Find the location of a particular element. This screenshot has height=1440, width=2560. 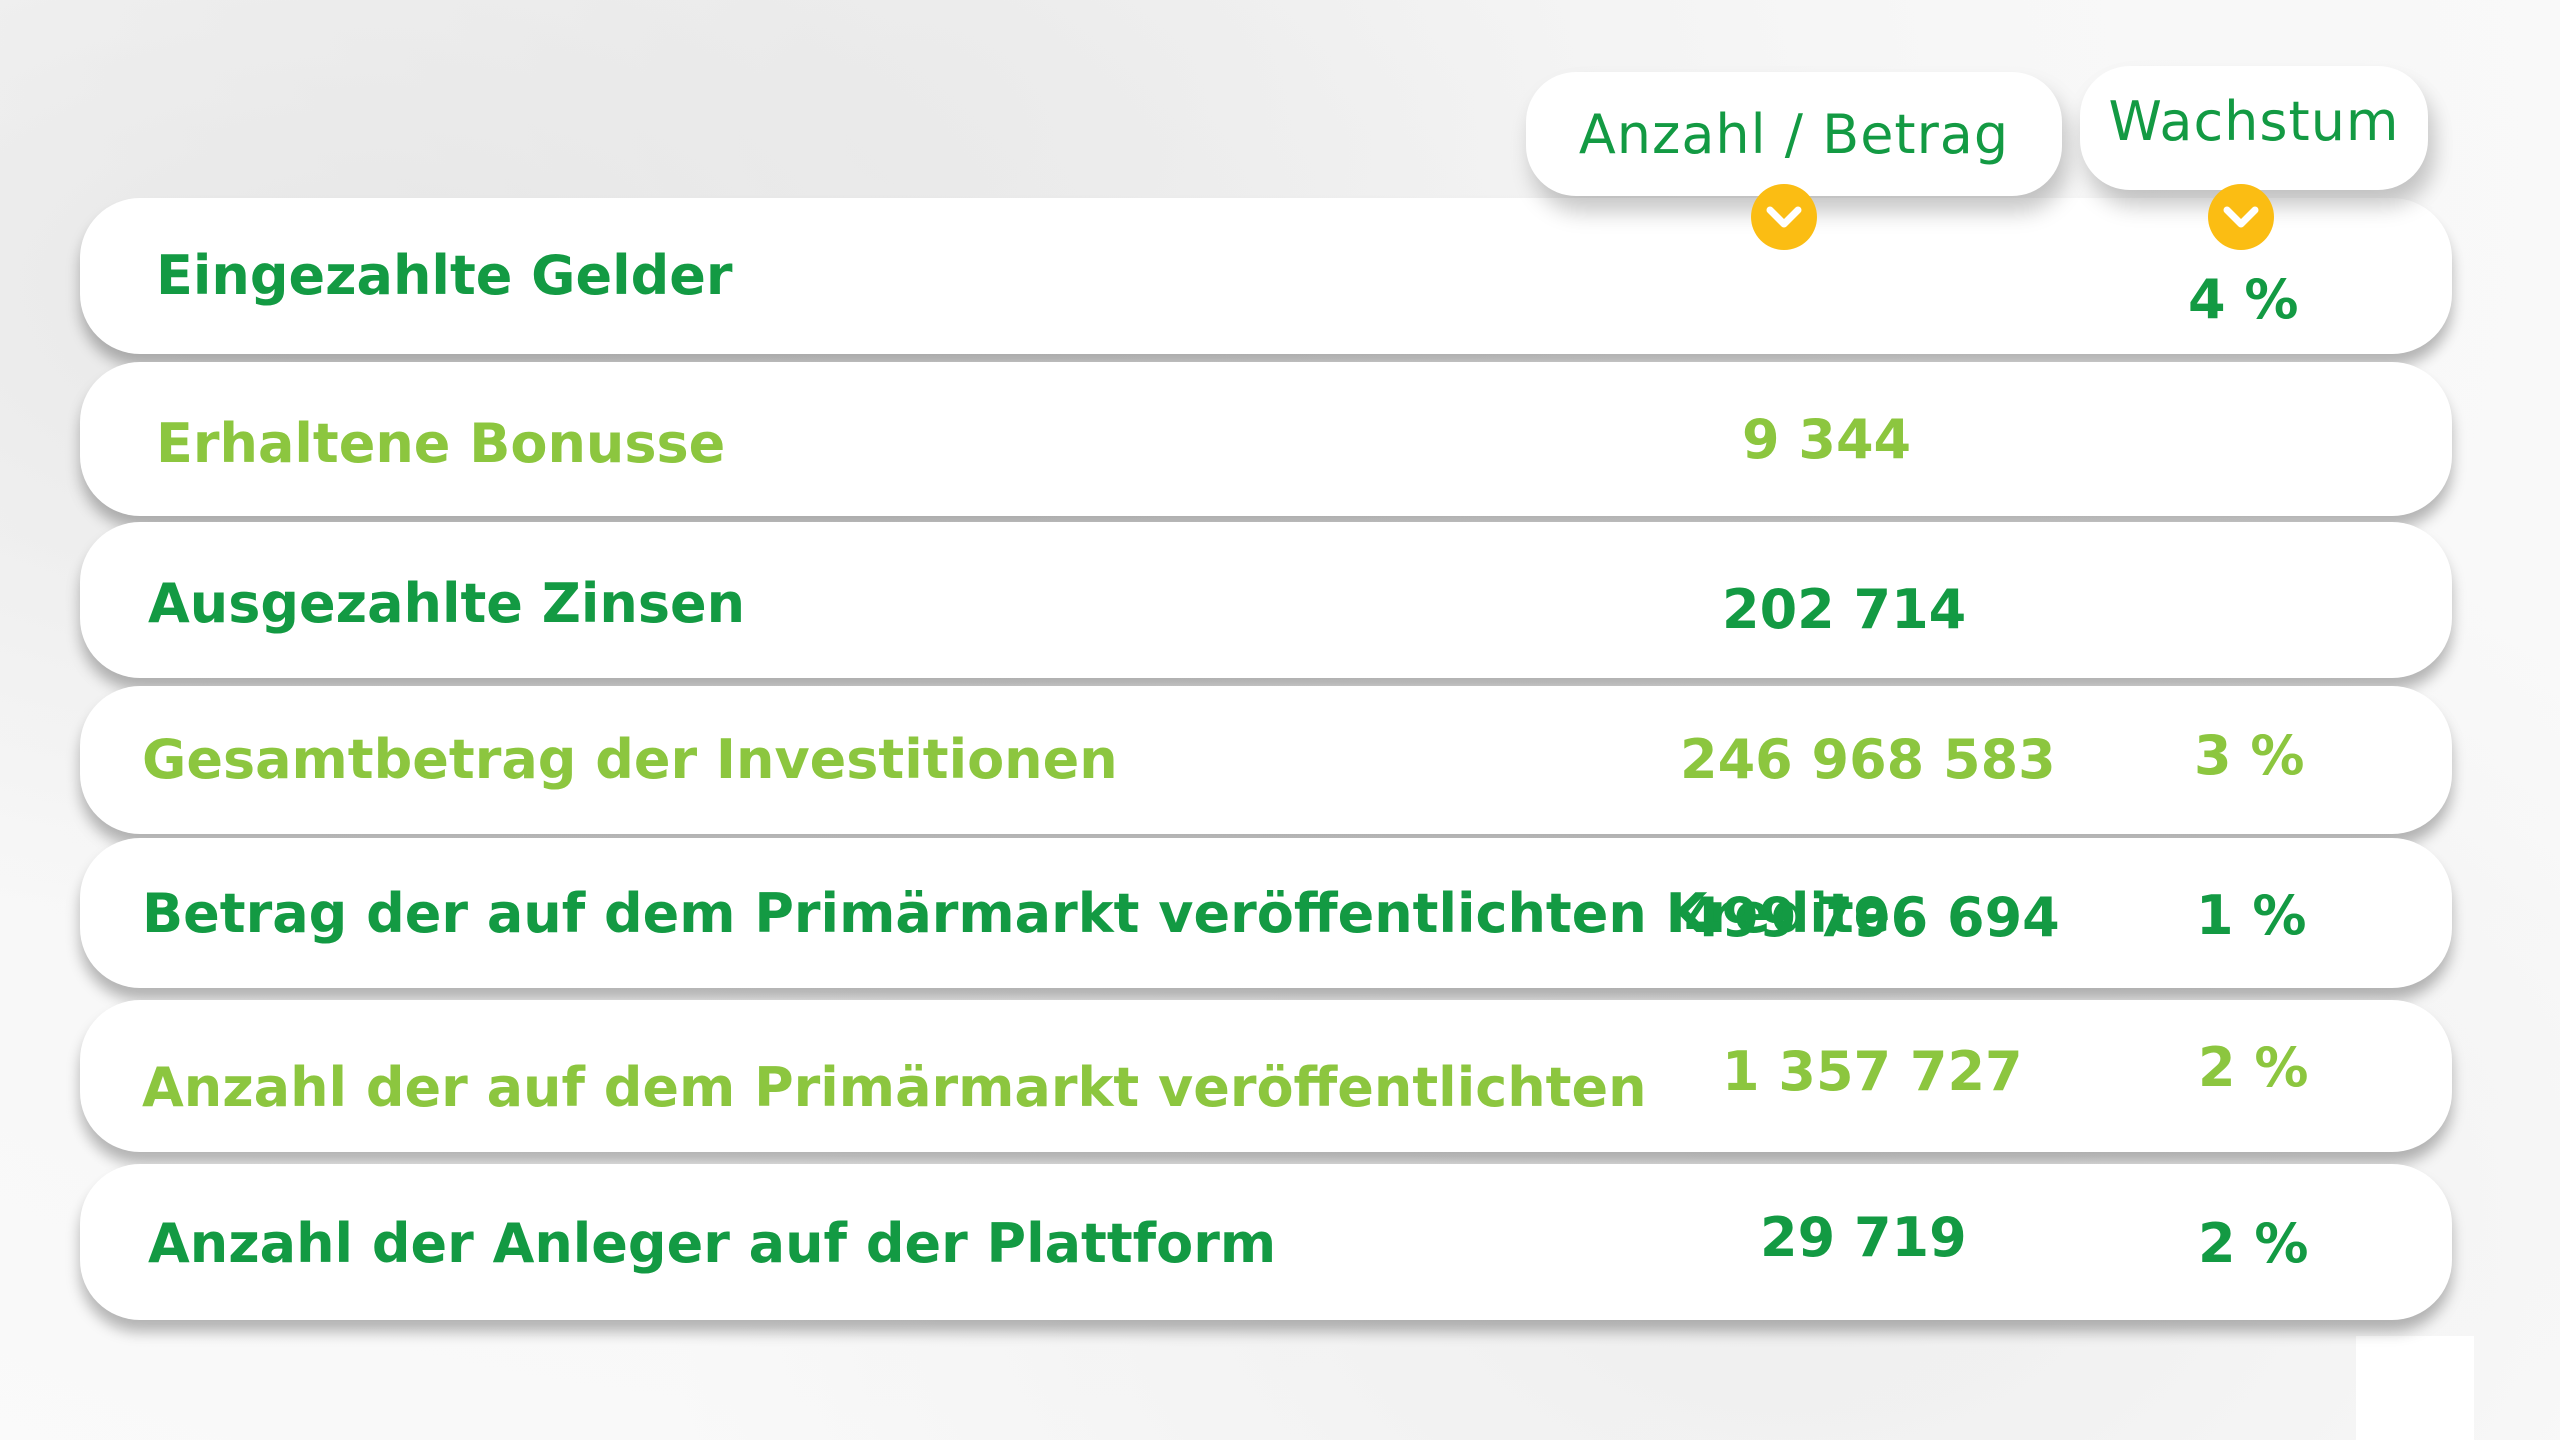

column-header-amount: Anzahl / Betrag is located at coordinates (1794, 134).